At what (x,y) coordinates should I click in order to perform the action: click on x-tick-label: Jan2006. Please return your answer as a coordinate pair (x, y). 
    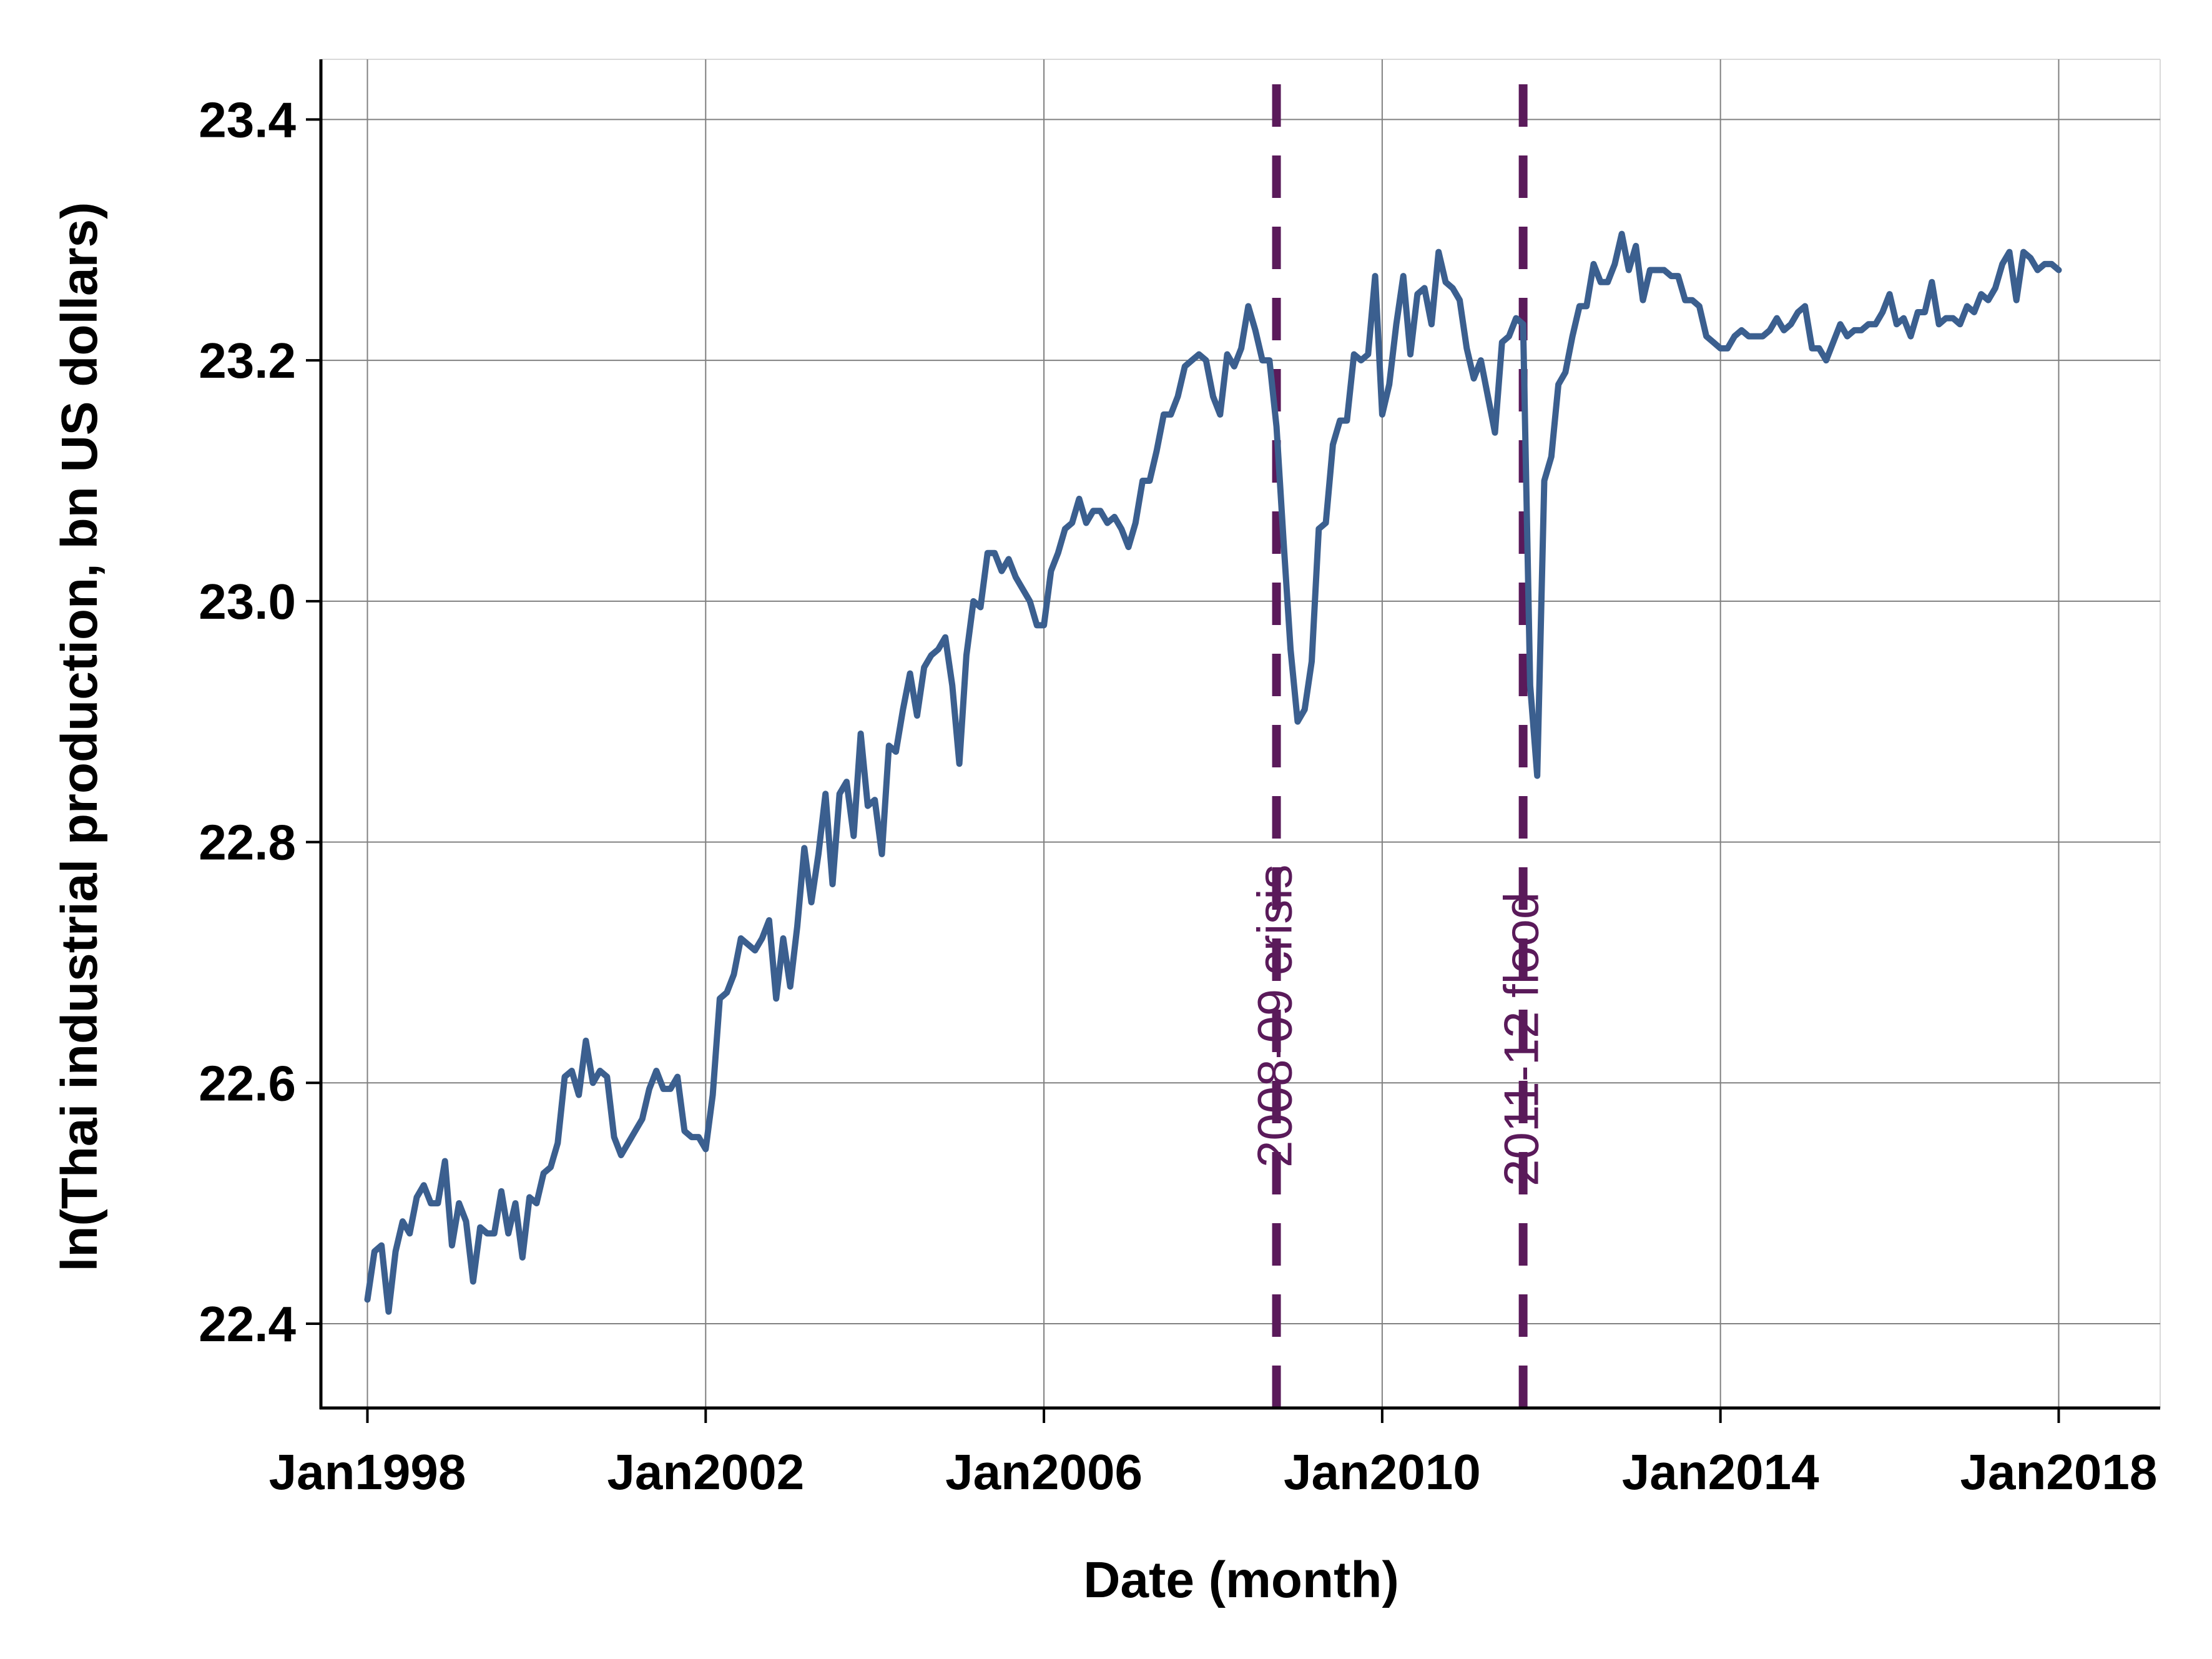
    Looking at the image, I should click on (1044, 1472).